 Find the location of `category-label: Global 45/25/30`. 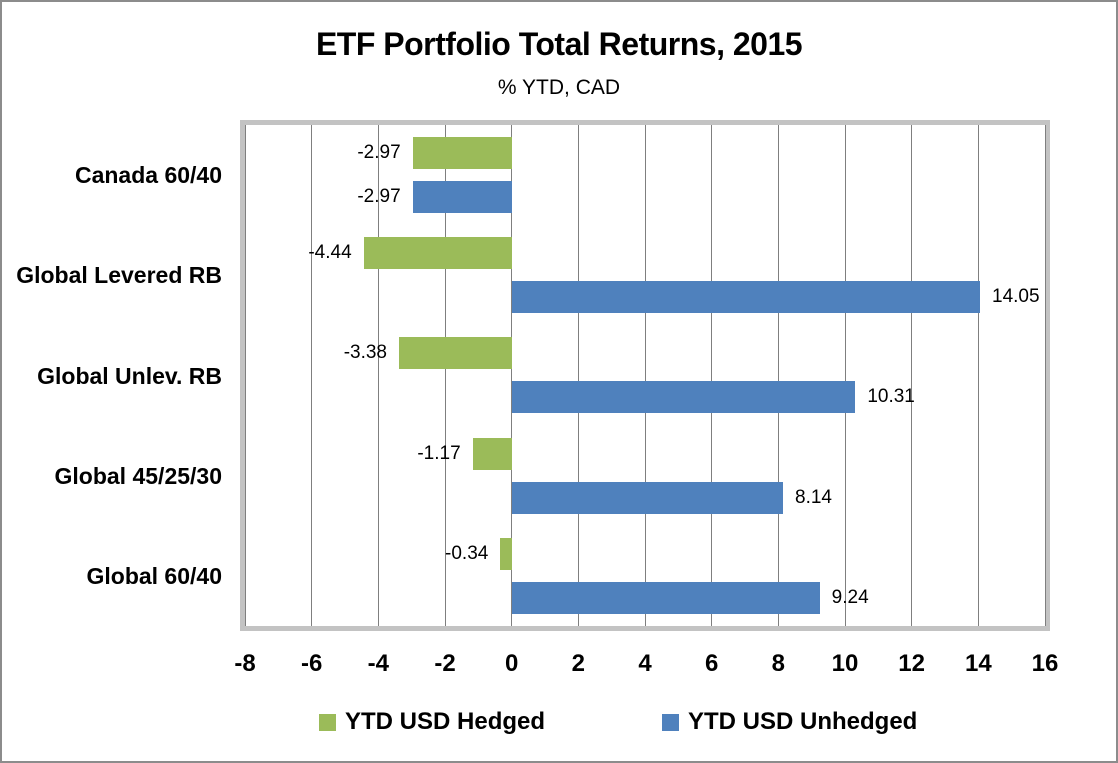

category-label: Global 45/25/30 is located at coordinates (138, 475).